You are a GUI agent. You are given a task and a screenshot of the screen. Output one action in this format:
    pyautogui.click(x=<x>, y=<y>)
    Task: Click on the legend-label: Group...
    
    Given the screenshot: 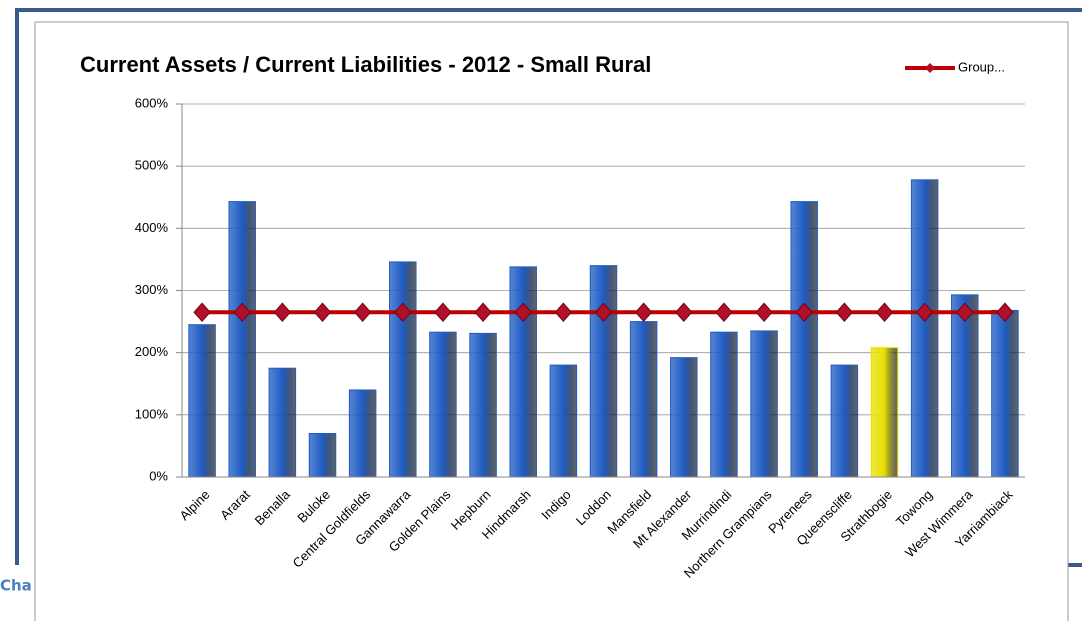 What is the action you would take?
    pyautogui.click(x=981, y=66)
    